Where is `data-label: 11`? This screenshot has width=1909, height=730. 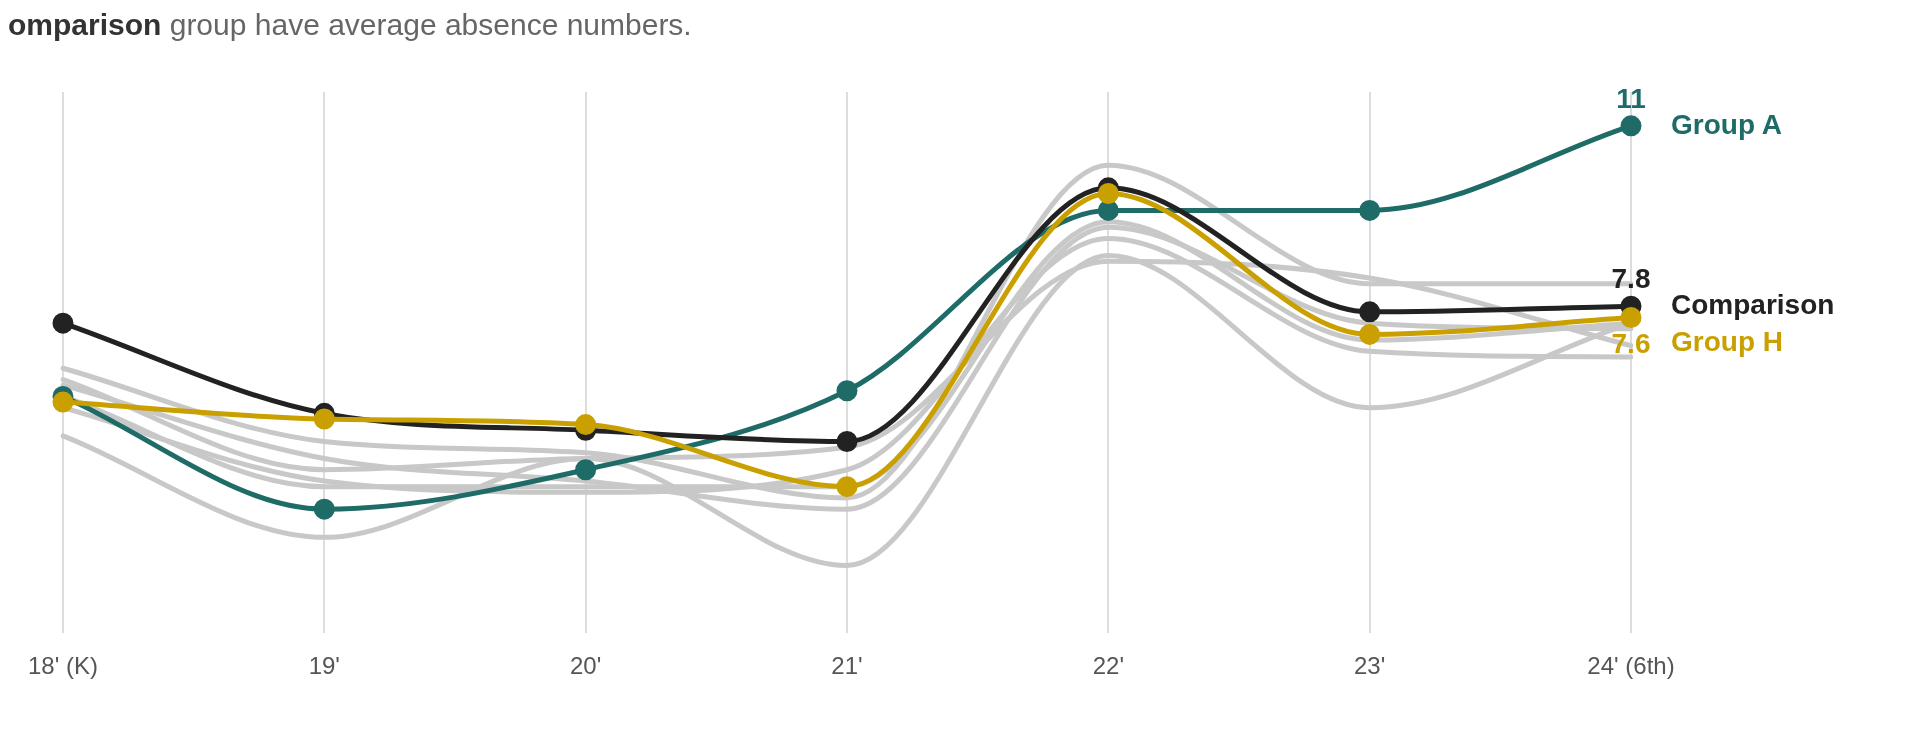 data-label: 11 is located at coordinates (1631, 98).